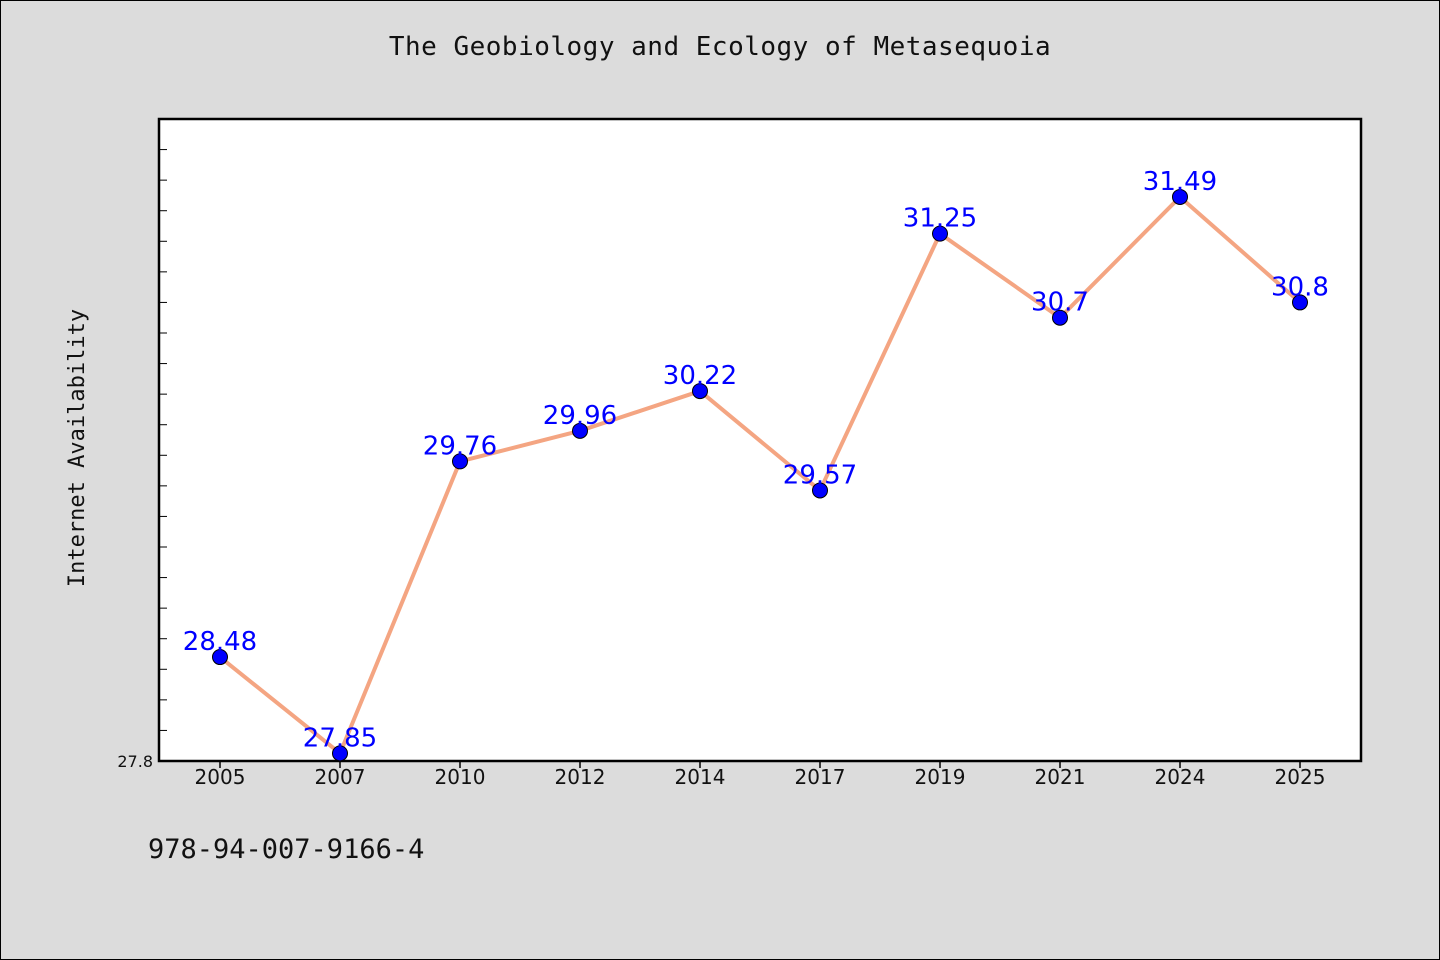 This screenshot has width=1440, height=960. Describe the element at coordinates (220, 777) in the screenshot. I see `x-tick-label: 2005` at that location.